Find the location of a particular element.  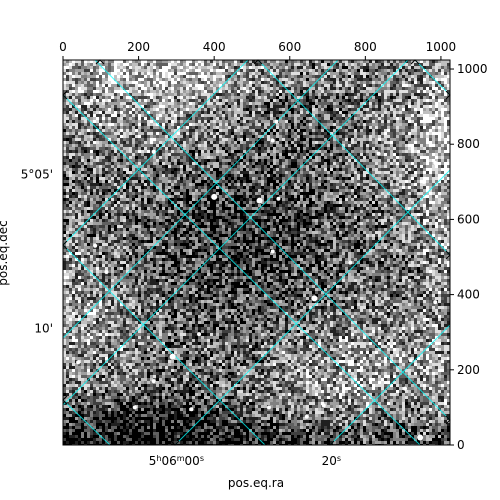

y-axis-label: pos.eq.dec is located at coordinates (5, 252).